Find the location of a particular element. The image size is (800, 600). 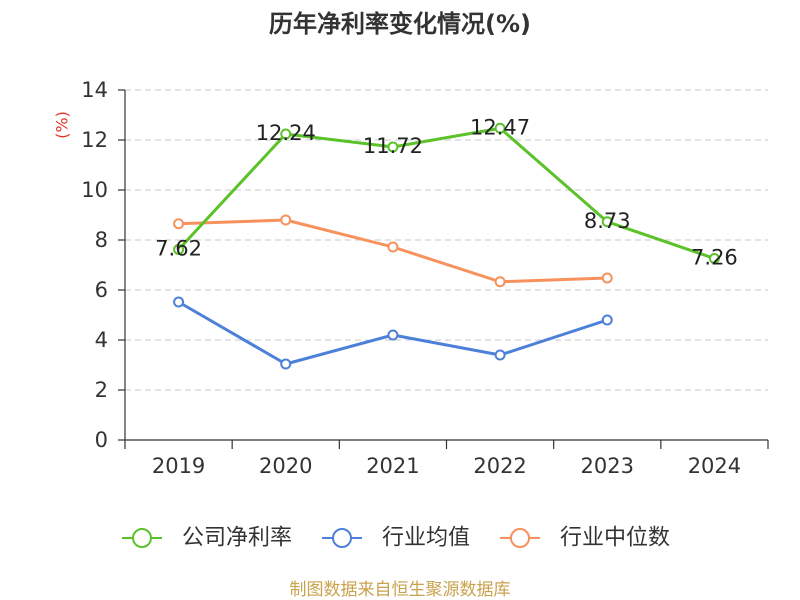

y-tick-label: 0 is located at coordinates (101, 440).